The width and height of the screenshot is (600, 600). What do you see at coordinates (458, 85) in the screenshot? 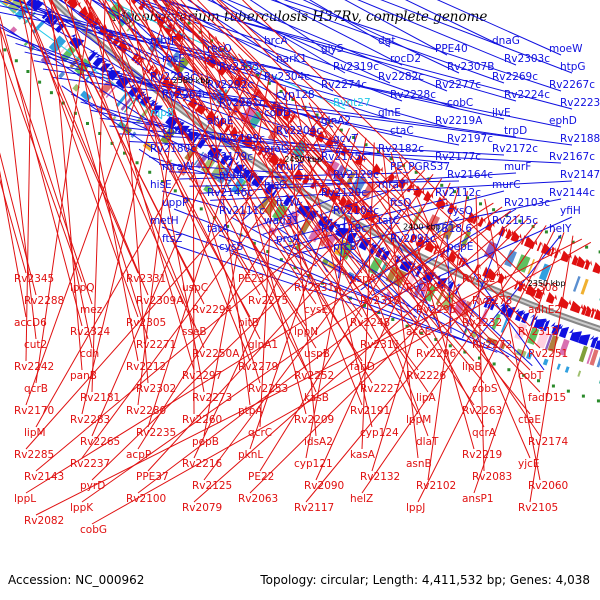
I see `gene-label: Rv2277c` at bounding box center [458, 85].